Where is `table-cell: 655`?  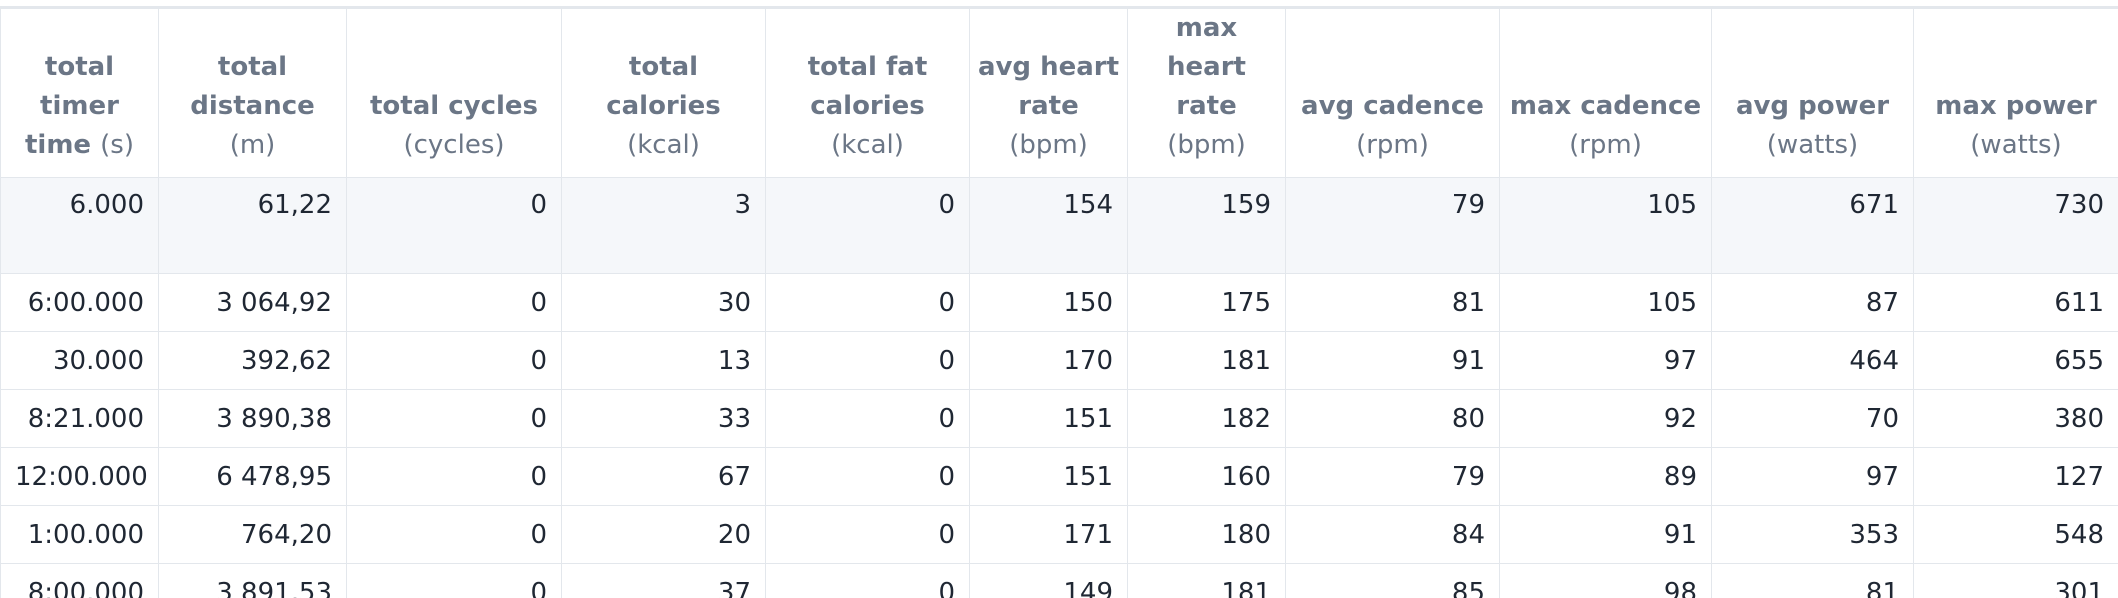
table-cell: 655 is located at coordinates (2016, 361).